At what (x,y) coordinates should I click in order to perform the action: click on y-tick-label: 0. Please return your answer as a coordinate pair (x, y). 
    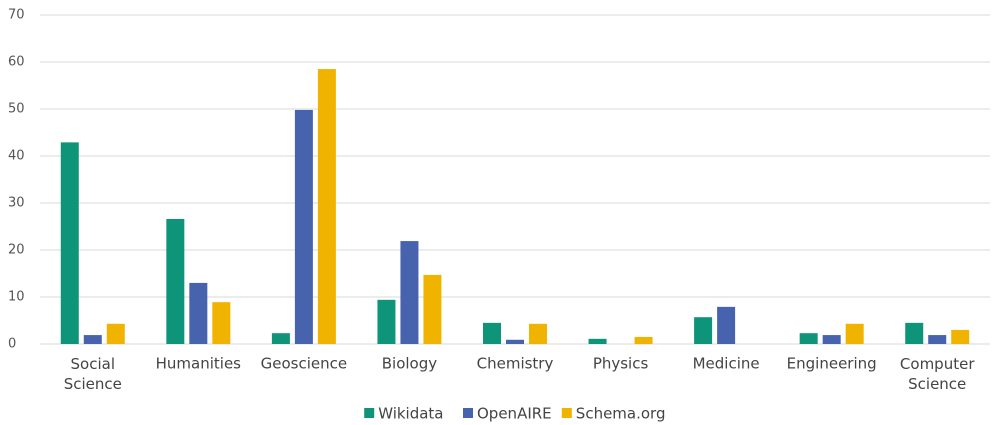
    Looking at the image, I should click on (12, 344).